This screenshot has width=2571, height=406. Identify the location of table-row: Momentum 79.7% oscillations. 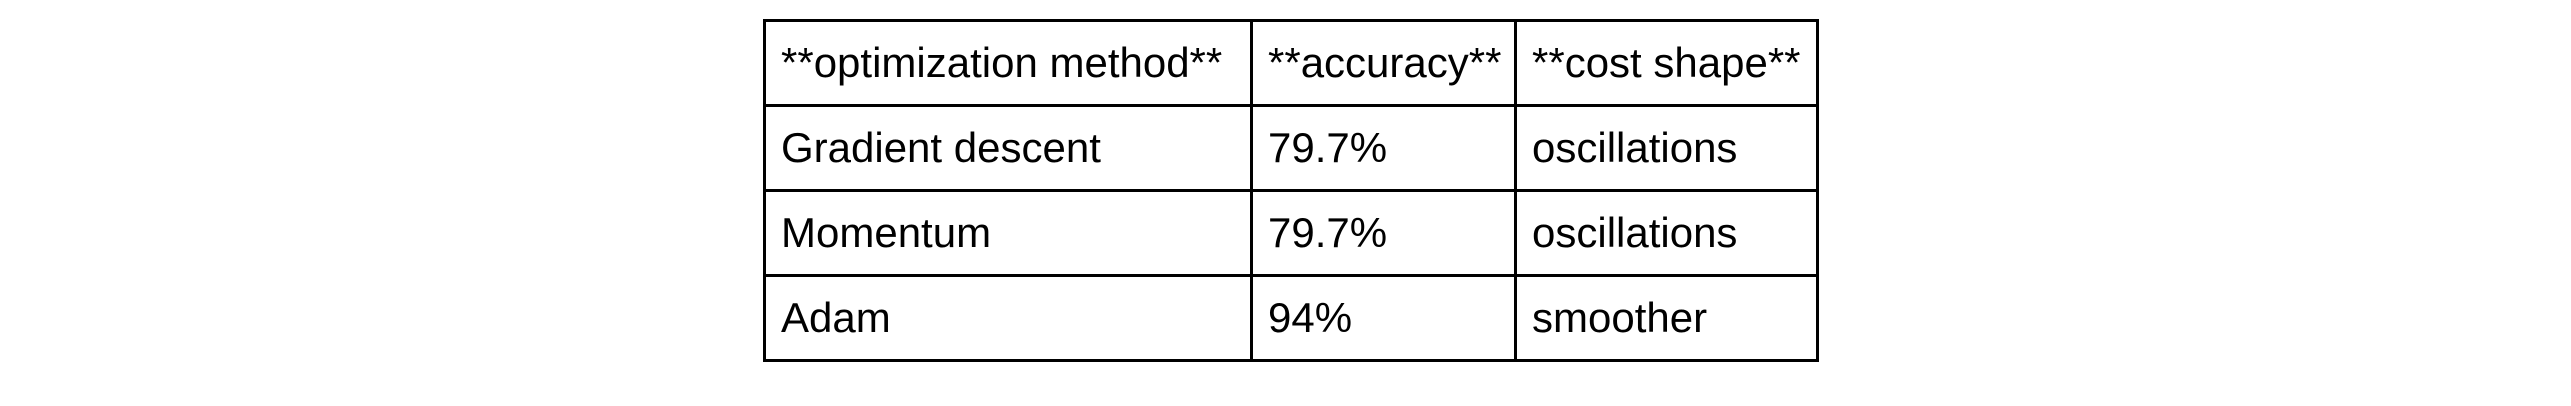
(1291, 233).